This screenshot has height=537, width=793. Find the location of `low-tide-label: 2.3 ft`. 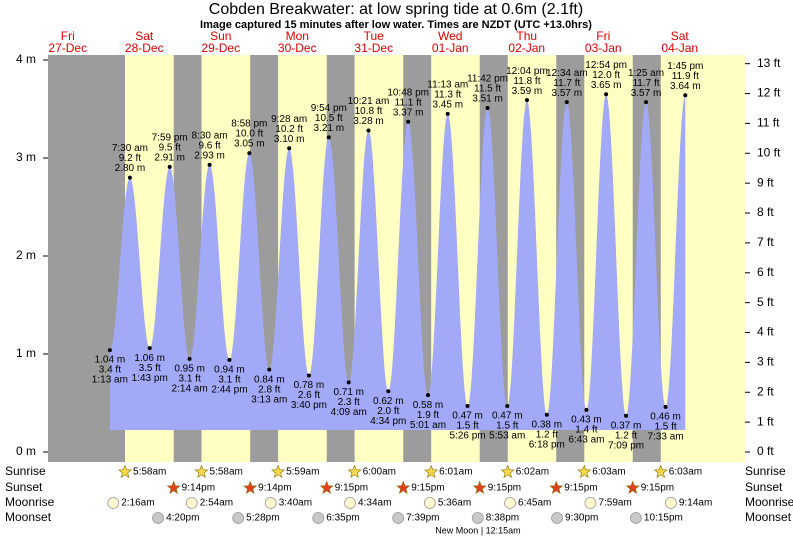

low-tide-label: 2.3 ft is located at coordinates (349, 402).